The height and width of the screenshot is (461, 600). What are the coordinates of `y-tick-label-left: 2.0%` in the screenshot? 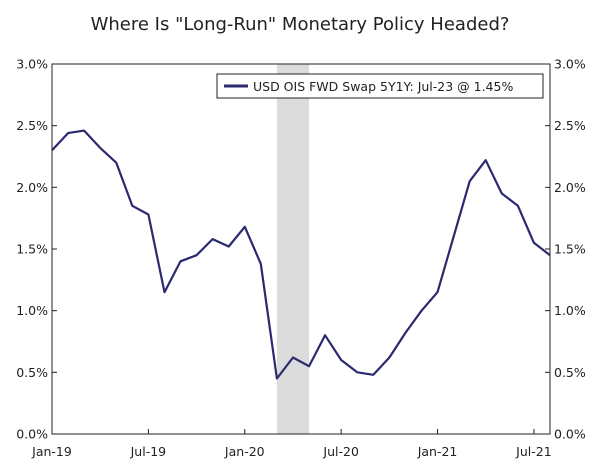 It's located at (32, 187).